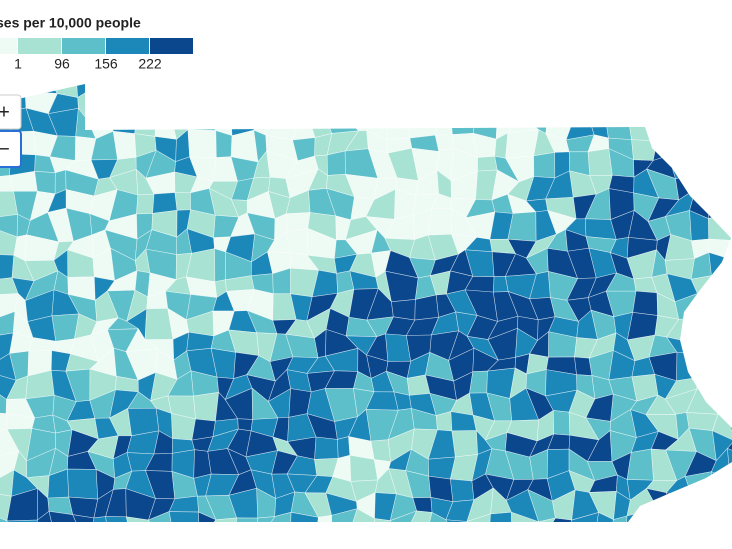 The image size is (732, 549). What do you see at coordinates (11, 149) in the screenshot?
I see `zoom-out-button` at bounding box center [11, 149].